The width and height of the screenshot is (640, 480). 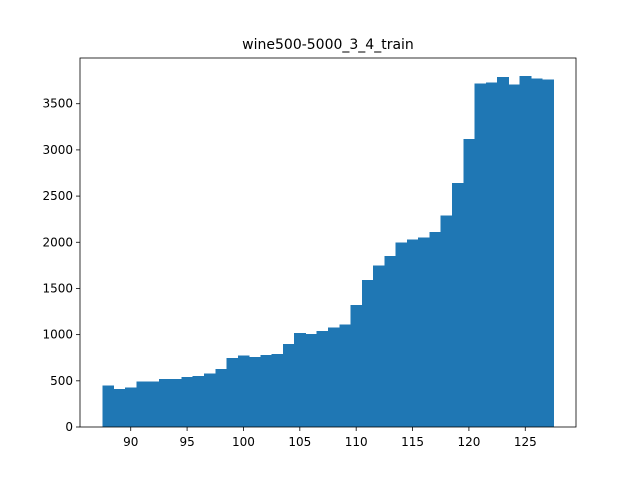 I want to click on x-tick-label: 120, so click(x=468, y=442).